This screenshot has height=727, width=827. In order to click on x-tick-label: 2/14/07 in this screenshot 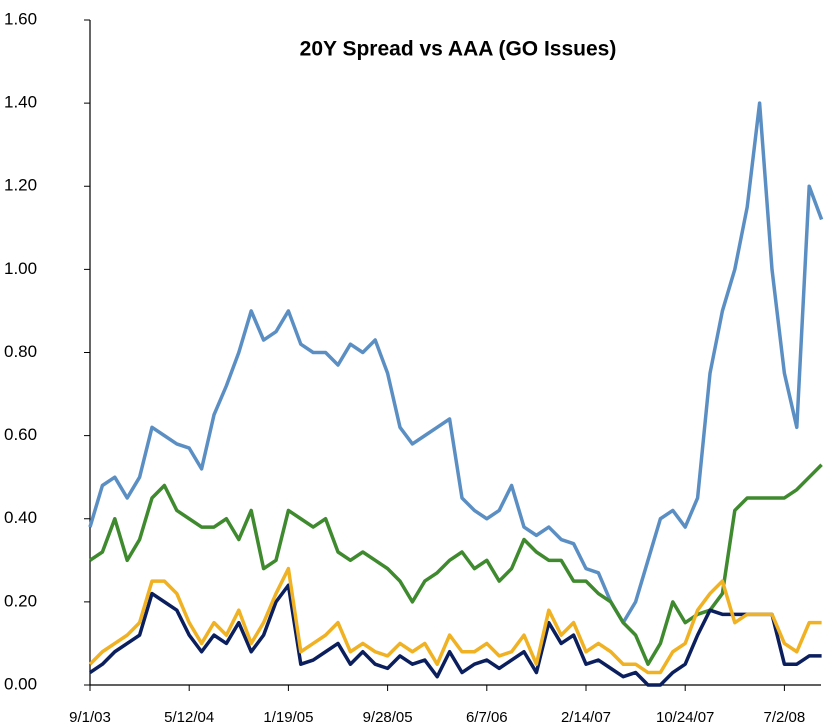, I will do `click(586, 717)`.